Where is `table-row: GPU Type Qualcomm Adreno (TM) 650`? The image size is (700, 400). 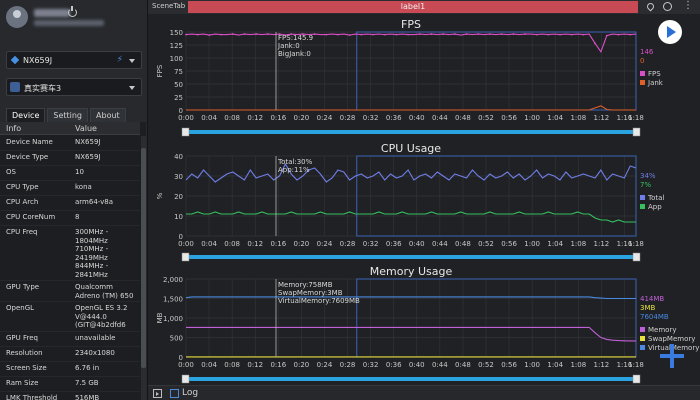
table-row: GPU Type Qualcomm Adreno (TM) 650 is located at coordinates (70, 291).